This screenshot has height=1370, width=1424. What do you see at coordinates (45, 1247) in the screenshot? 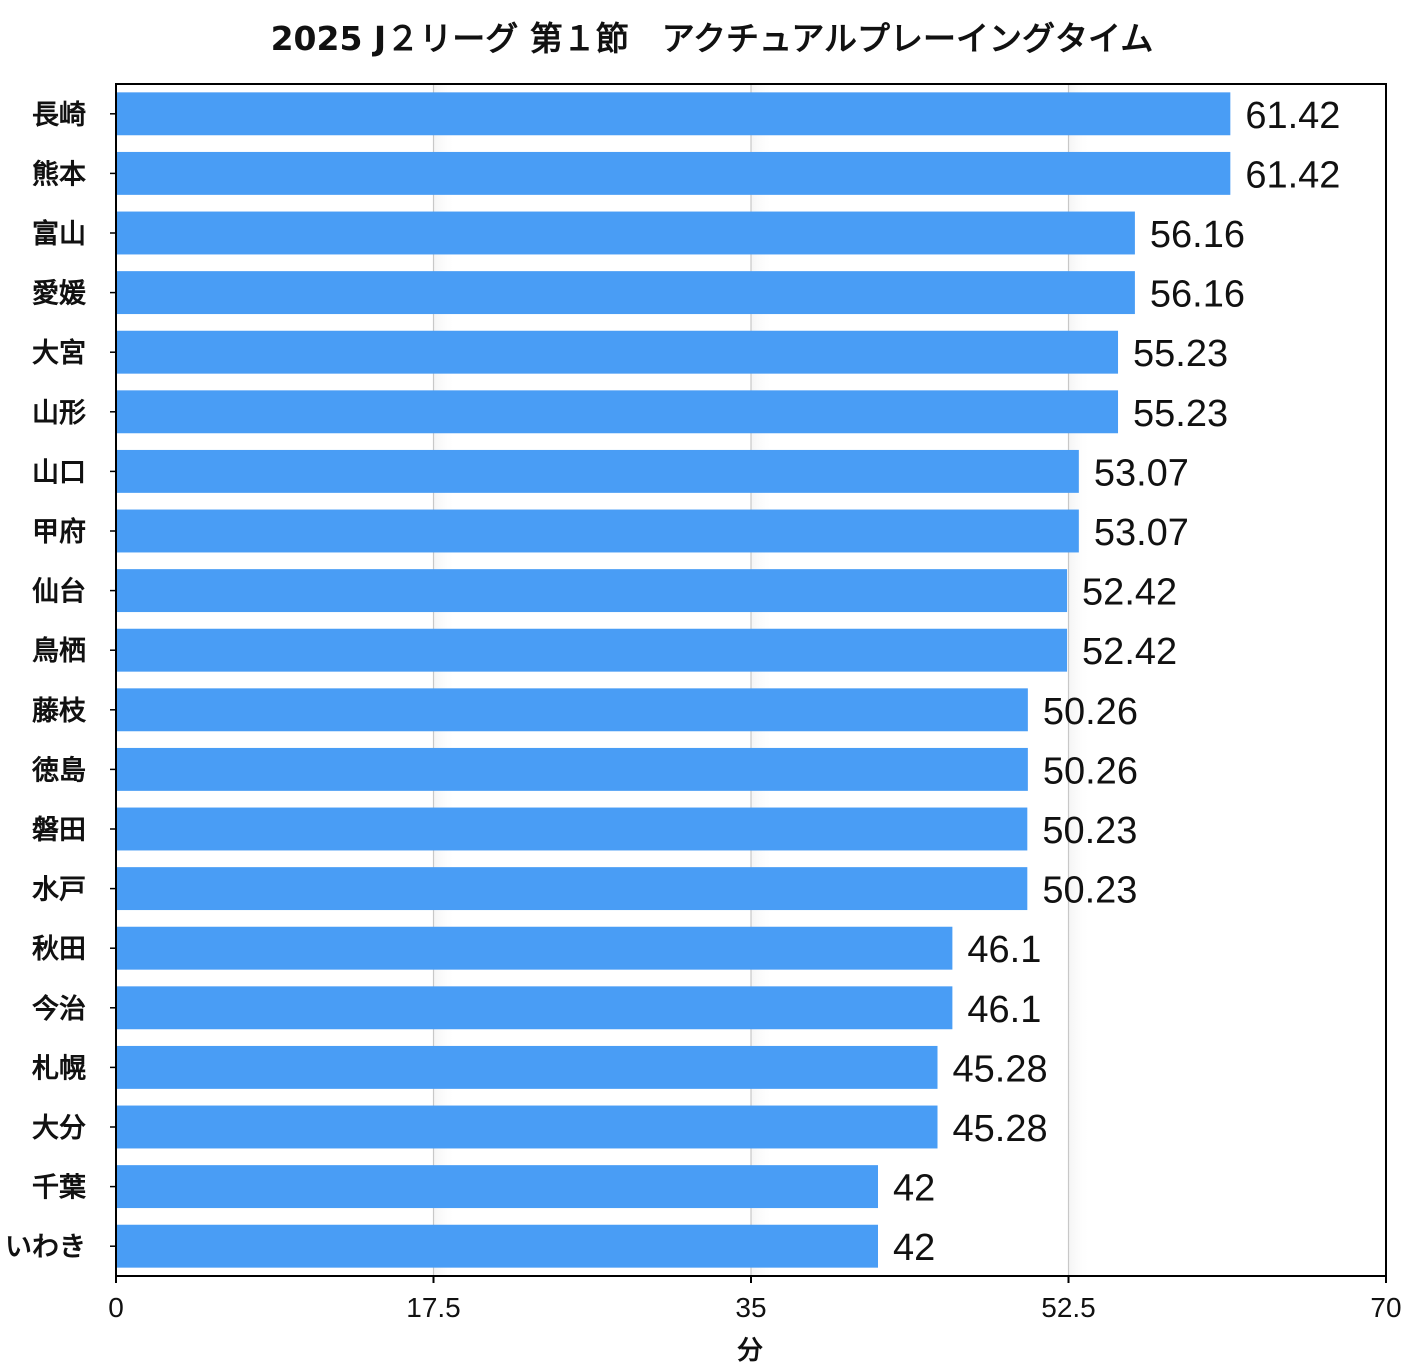
I see `category-label: いわき` at bounding box center [45, 1247].